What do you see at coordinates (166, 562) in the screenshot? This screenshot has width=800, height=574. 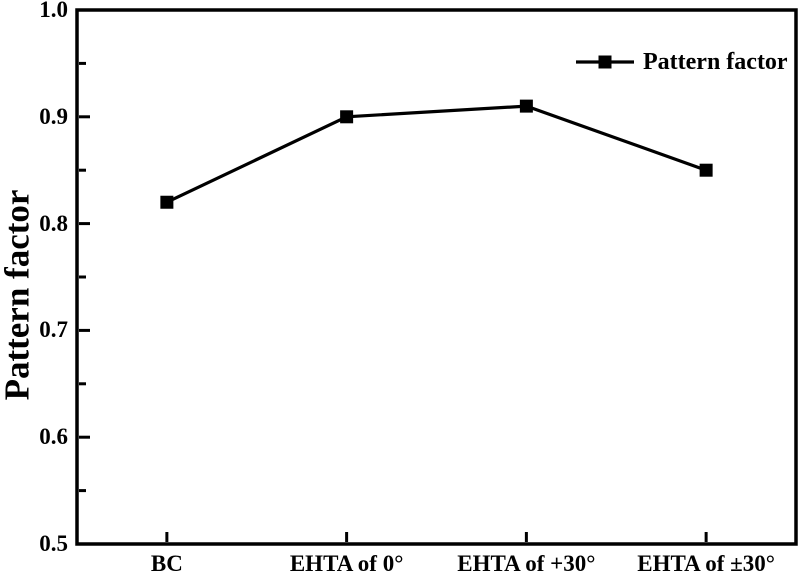 I see `x-tick-label-bc: BC` at bounding box center [166, 562].